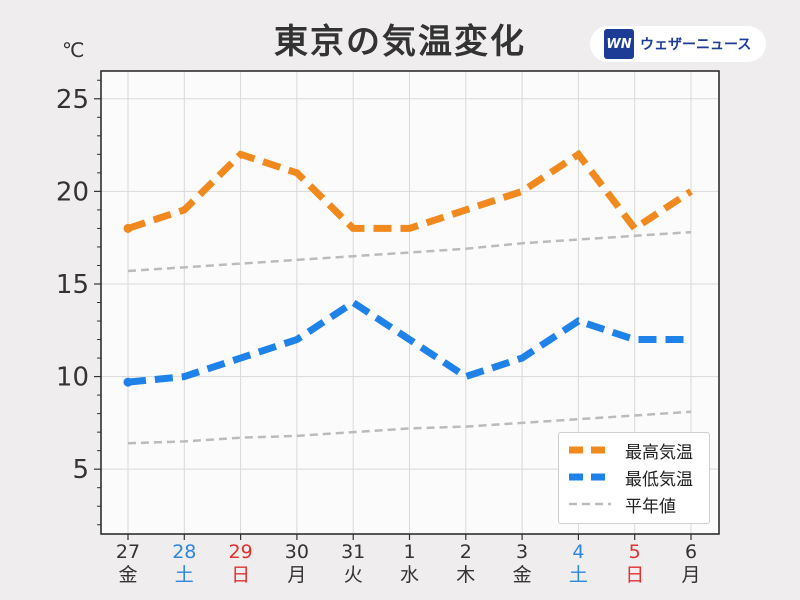  I want to click on x-tick-label-date: 5, so click(635, 552).